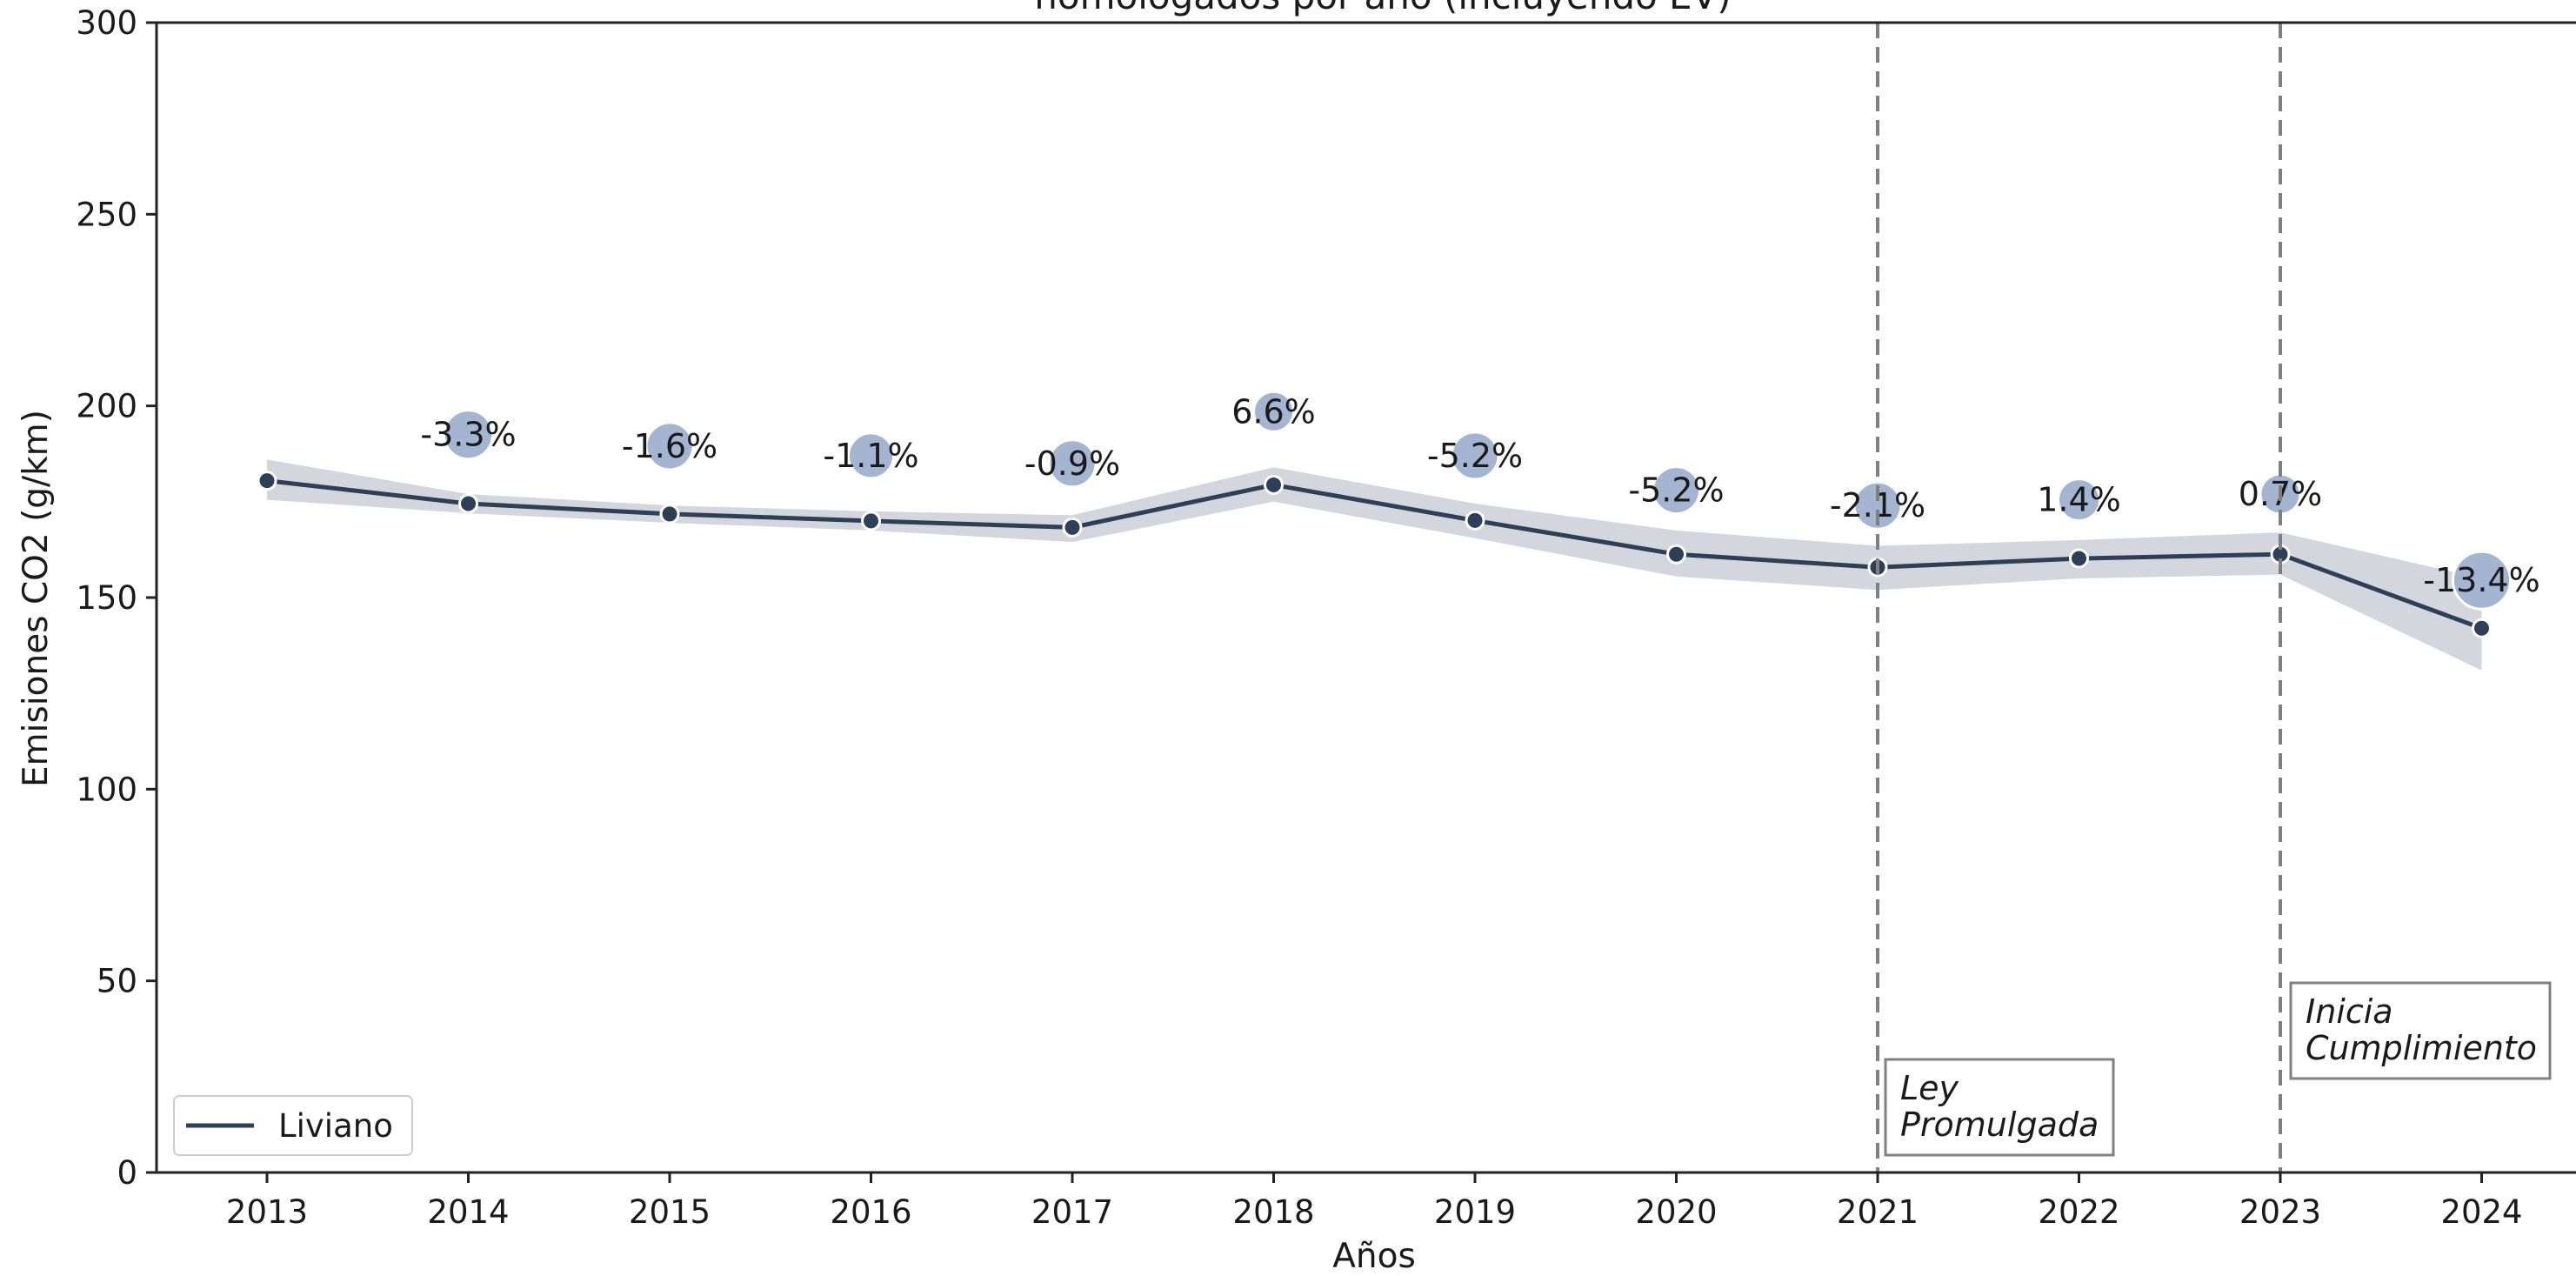 The image size is (2576, 1276). I want to click on confidence-band, so click(1374, 565).